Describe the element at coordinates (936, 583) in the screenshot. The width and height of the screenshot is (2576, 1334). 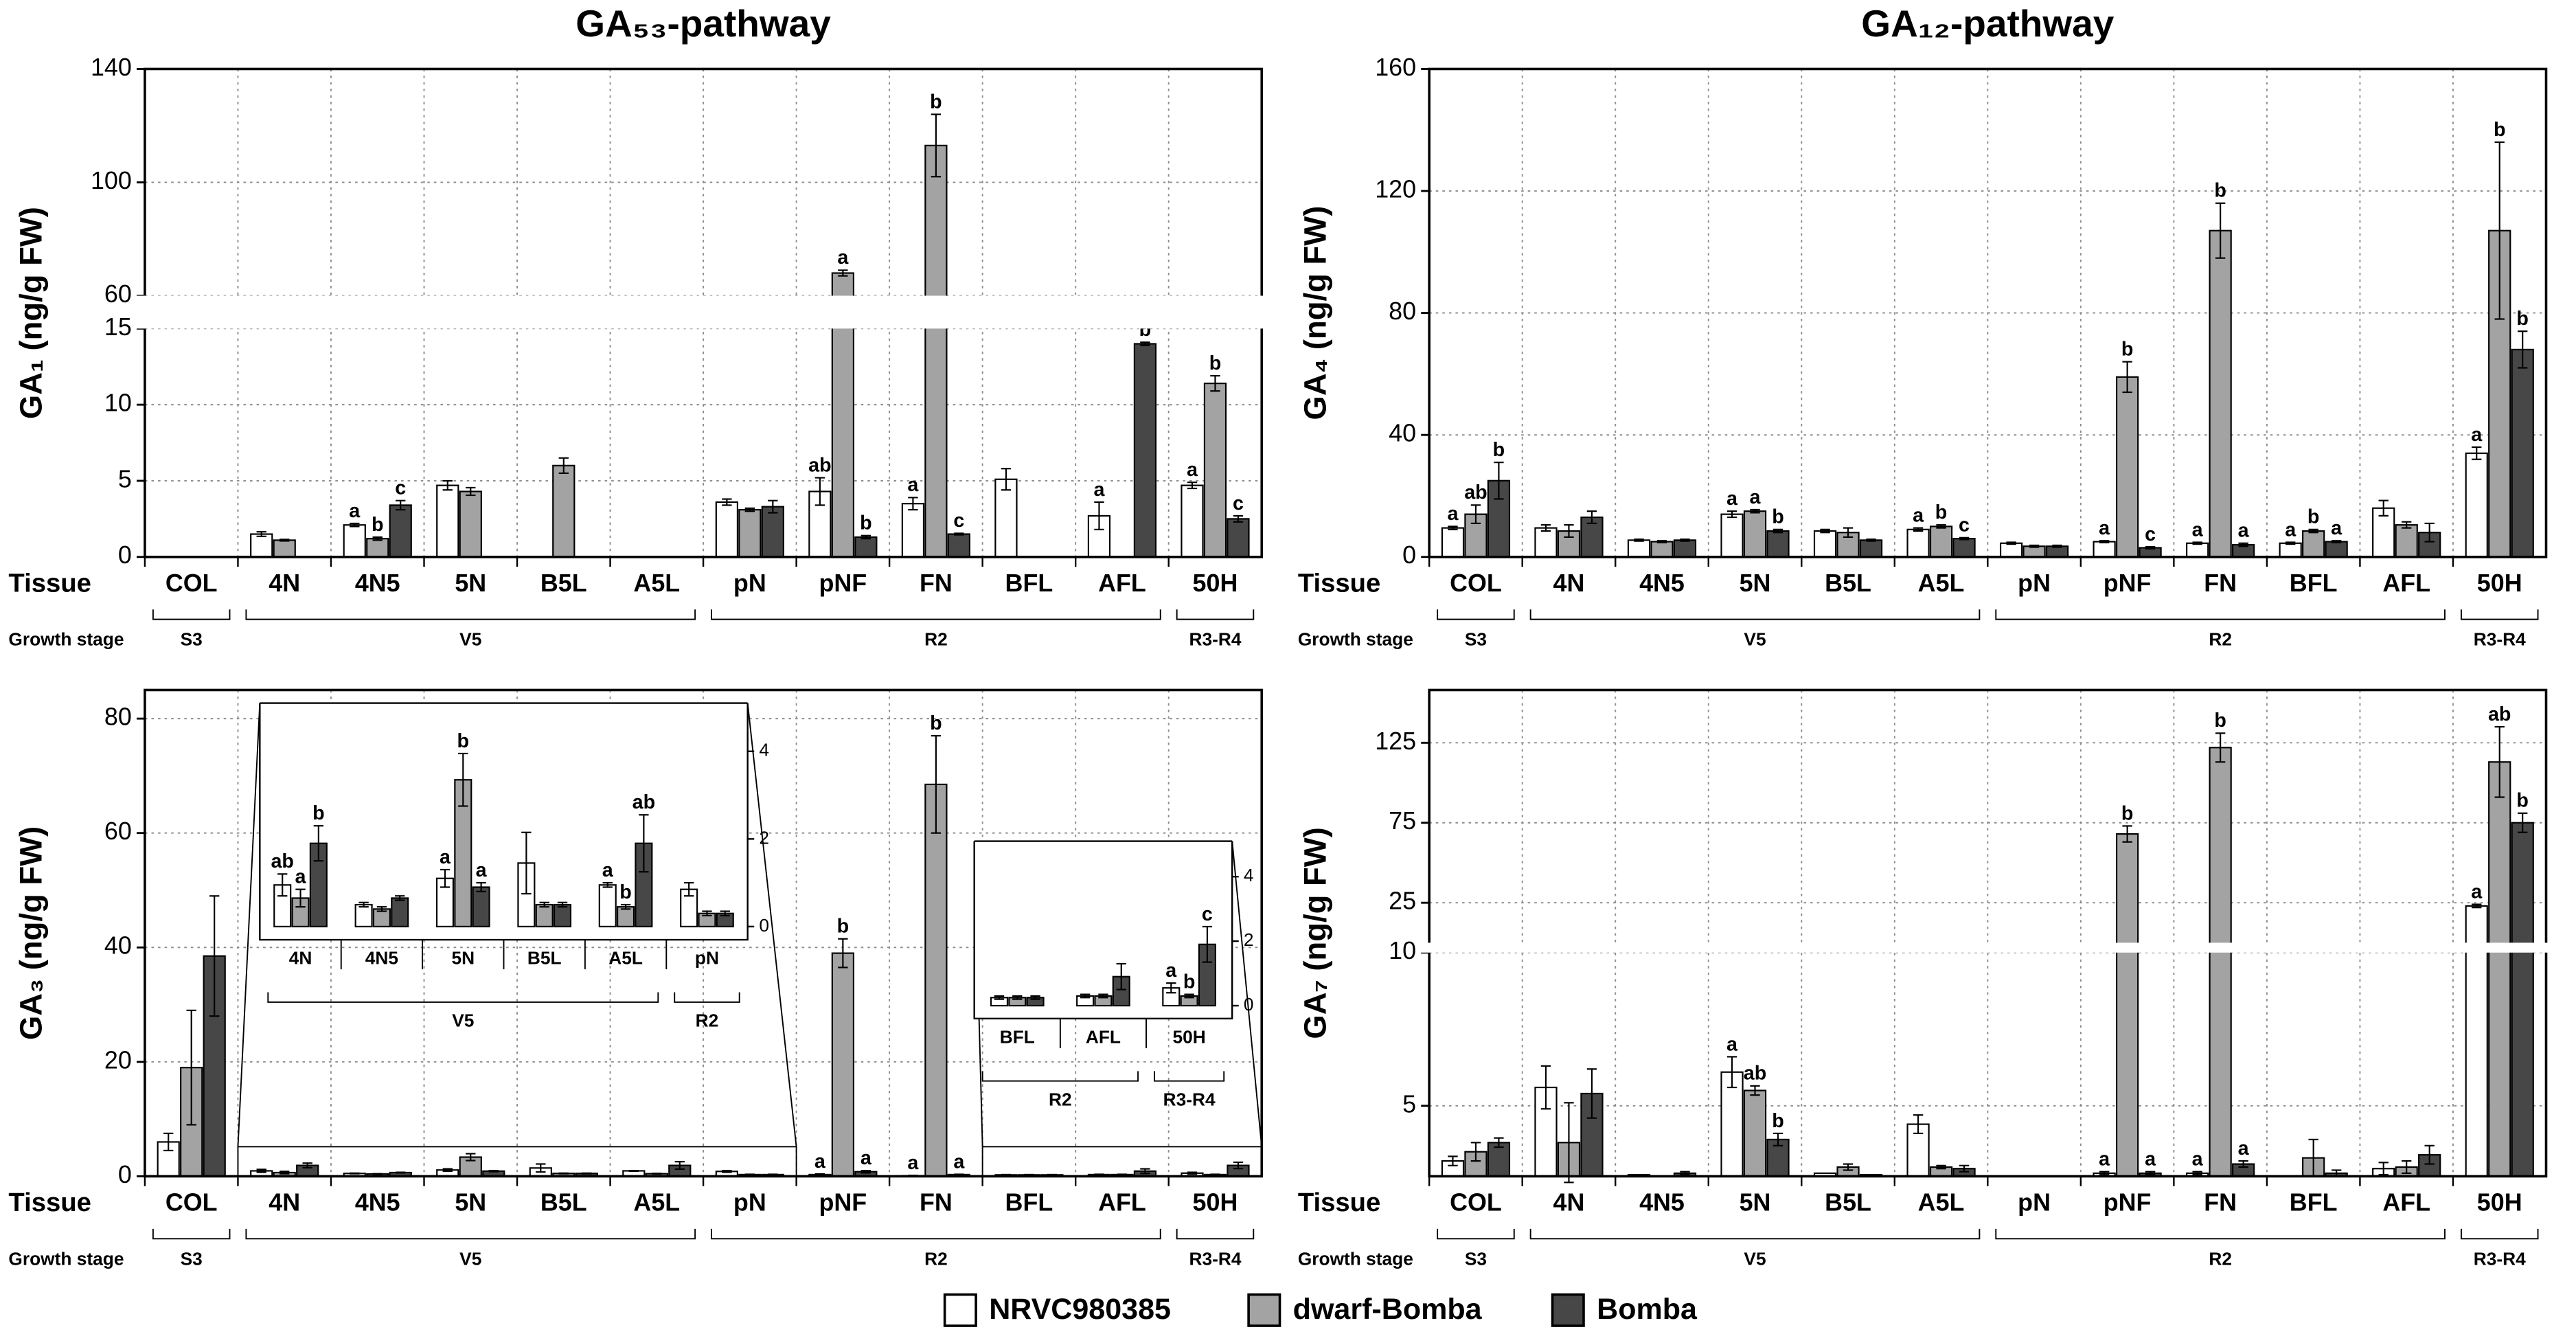
I see `x-tick-label: FN` at that location.